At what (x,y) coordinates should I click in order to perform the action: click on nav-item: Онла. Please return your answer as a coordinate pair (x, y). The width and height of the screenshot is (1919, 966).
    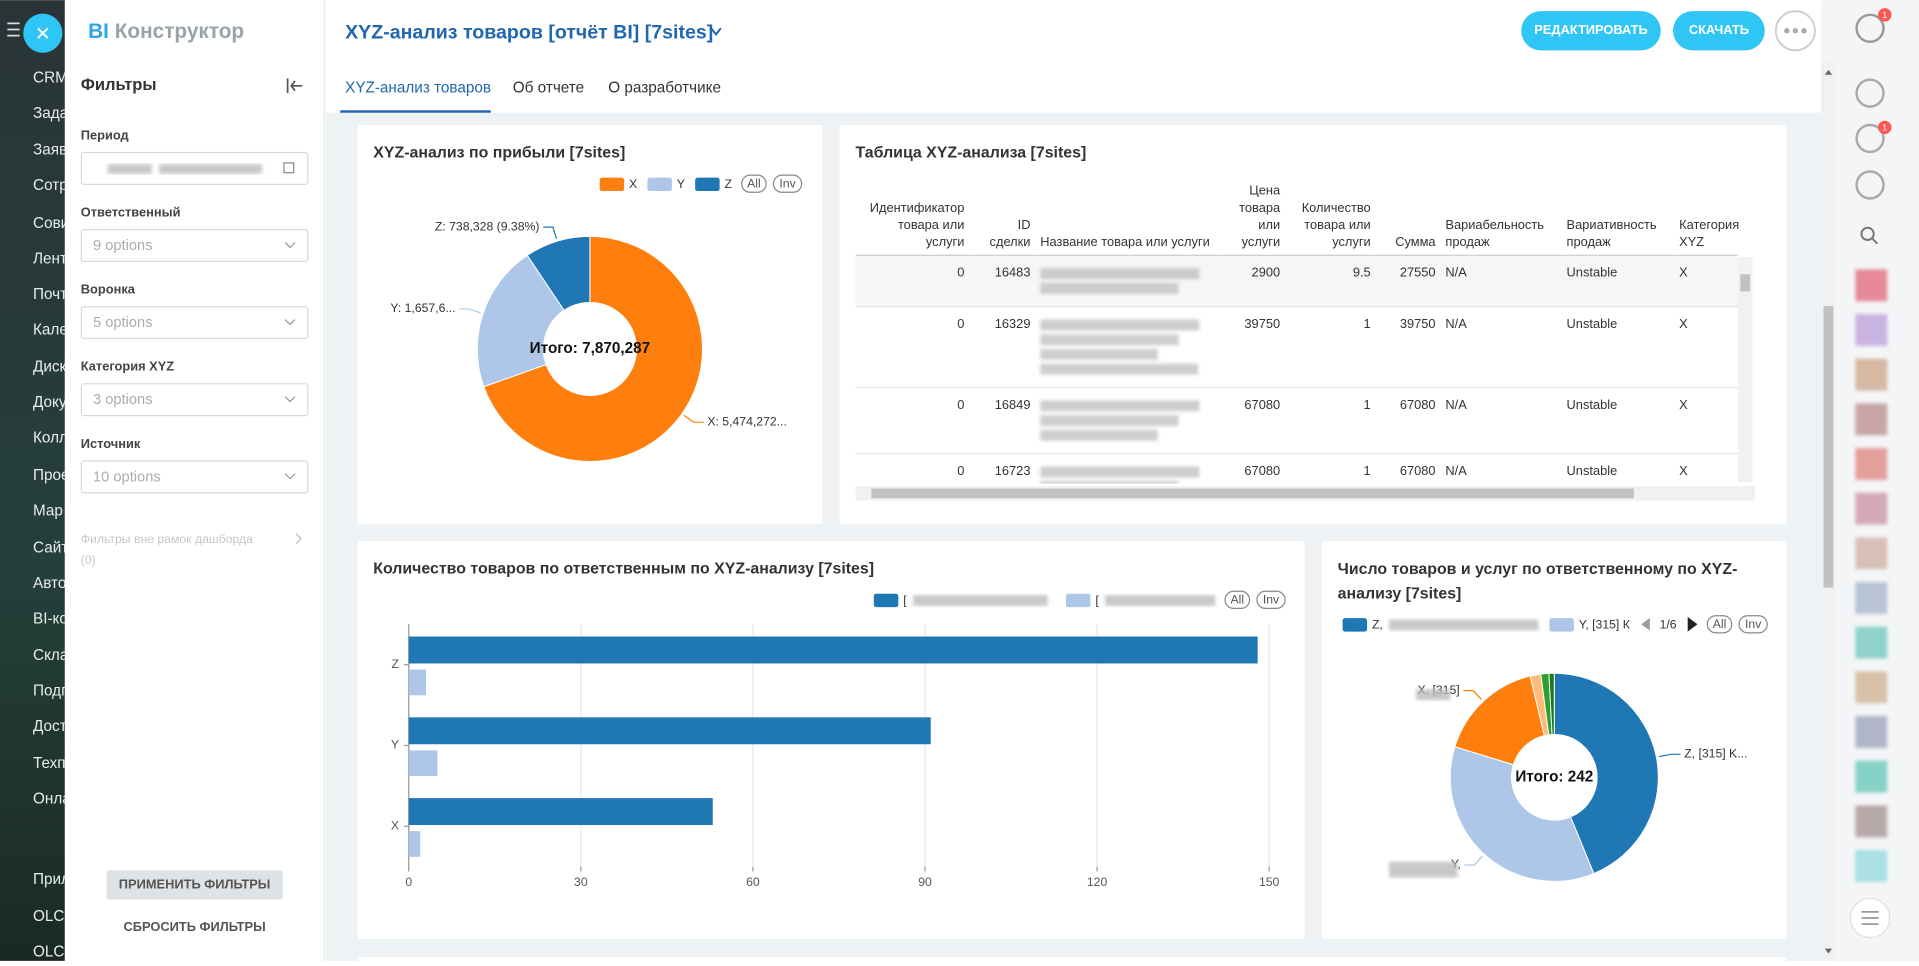
    Looking at the image, I should click on (52, 798).